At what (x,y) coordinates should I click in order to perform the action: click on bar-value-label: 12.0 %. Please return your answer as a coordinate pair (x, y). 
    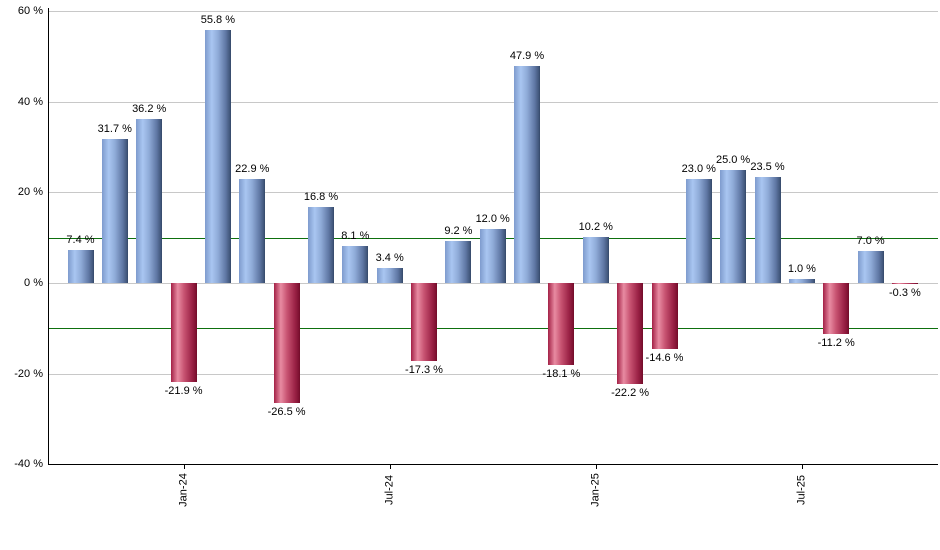
    Looking at the image, I should click on (492, 218).